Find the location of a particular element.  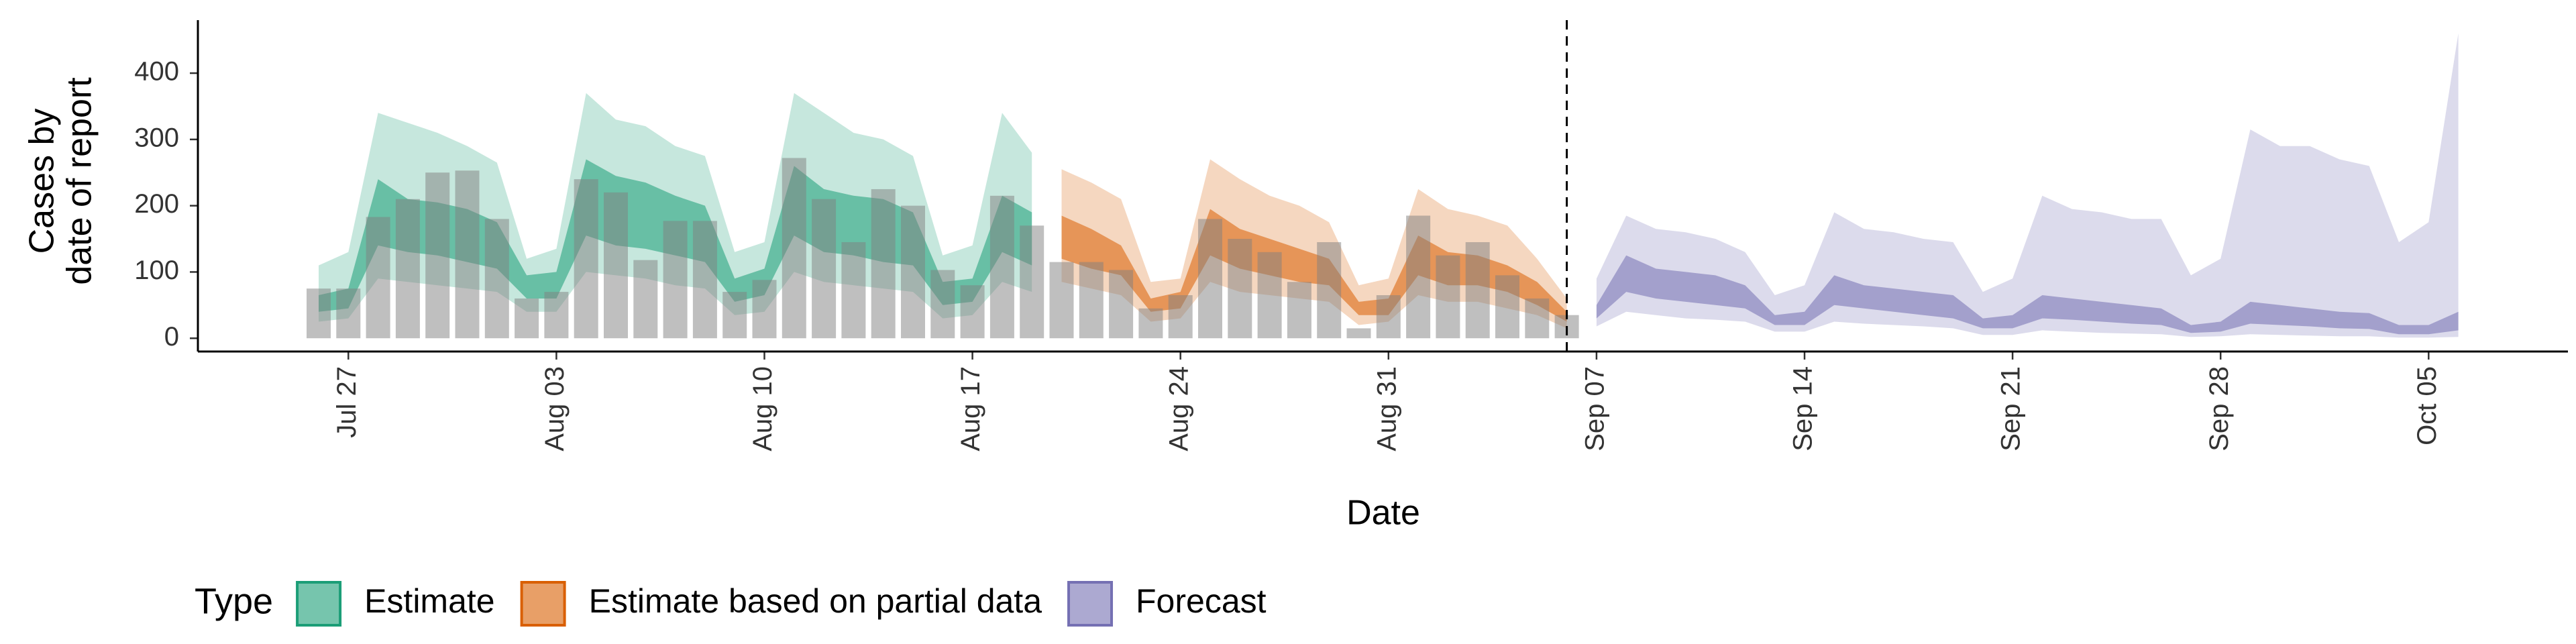

y-tick-label: 300 is located at coordinates (156, 137).